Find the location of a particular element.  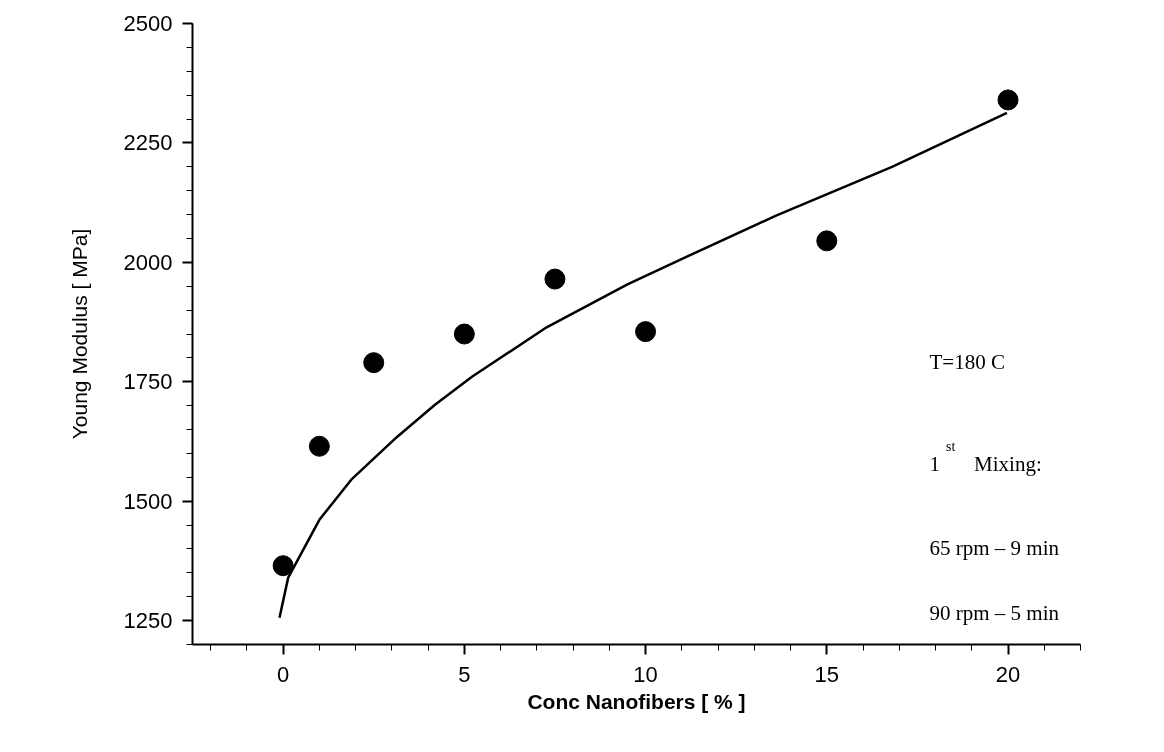

y-tick-label: 1500 is located at coordinates (148, 501).